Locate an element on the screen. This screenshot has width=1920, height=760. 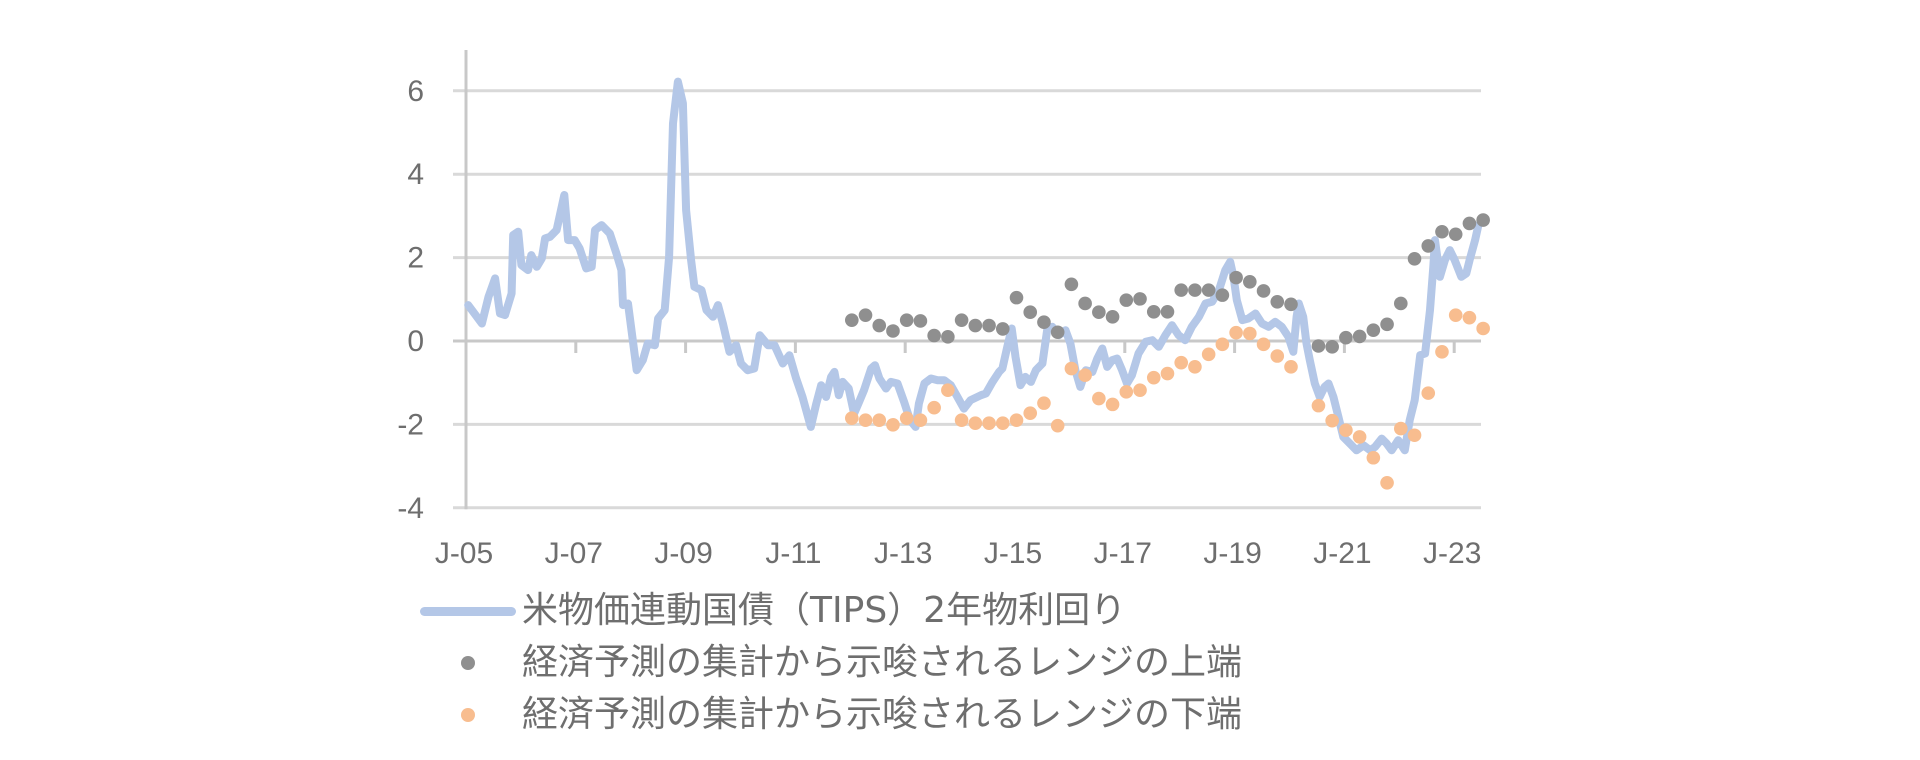
x-tick-label: J-07 is located at coordinates (574, 553).